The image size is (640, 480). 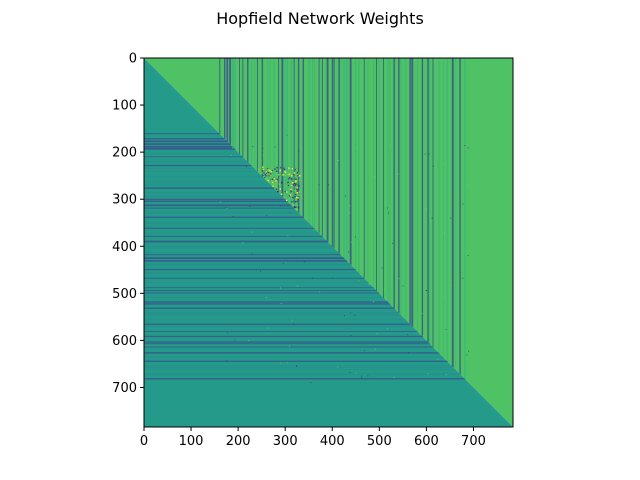 I want to click on y-tick-label: 300, so click(x=124, y=200).